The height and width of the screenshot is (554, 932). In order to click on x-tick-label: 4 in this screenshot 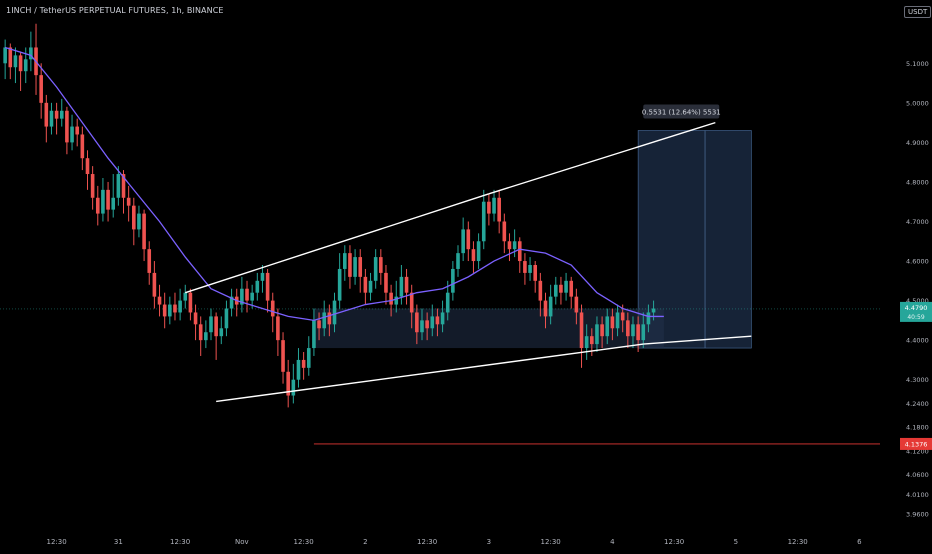, I will do `click(612, 542)`.